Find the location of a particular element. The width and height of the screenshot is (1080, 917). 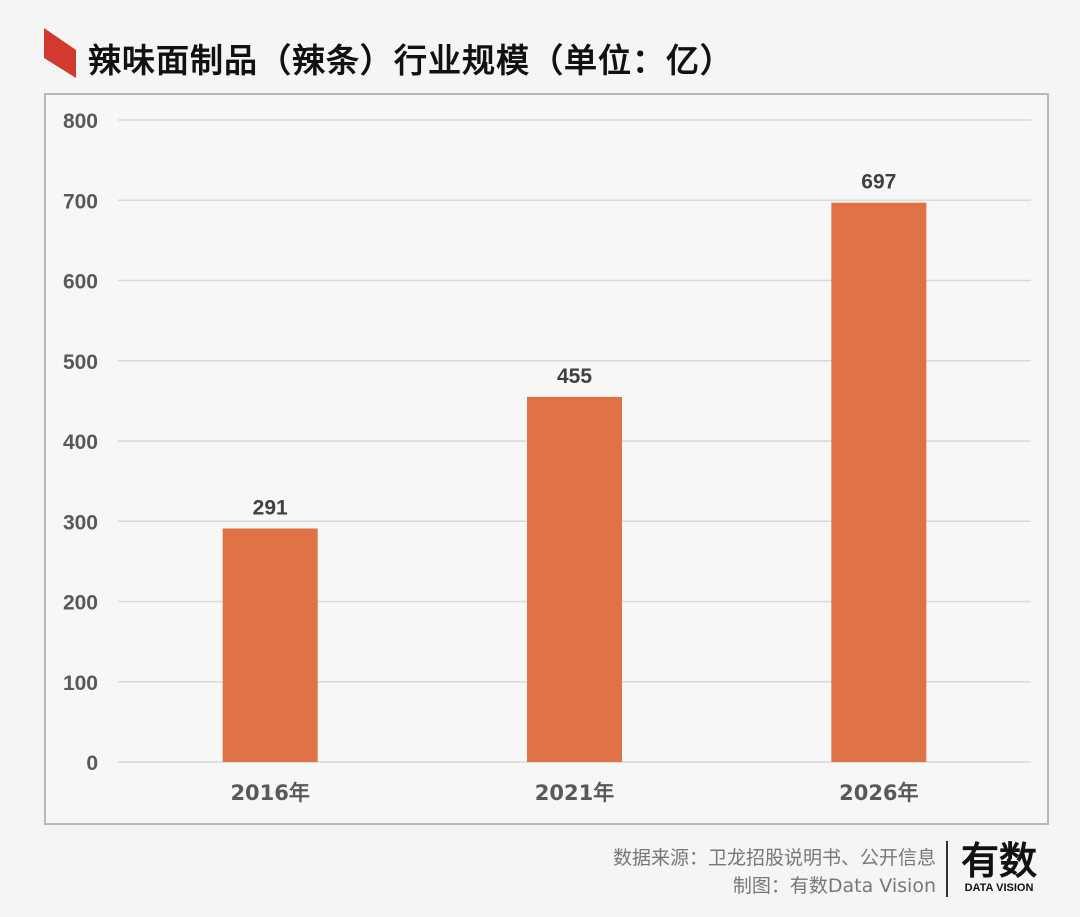

x-tick-label: 2021年 is located at coordinates (574, 793).